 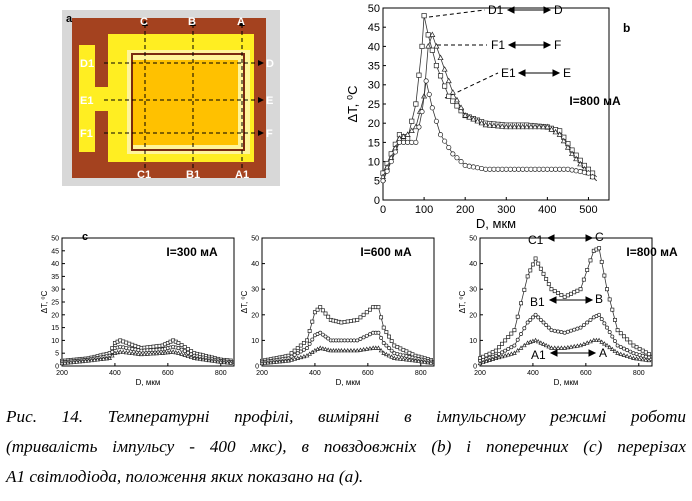 What do you see at coordinates (144, 175) in the screenshot?
I see `label-C1: C1` at bounding box center [144, 175].